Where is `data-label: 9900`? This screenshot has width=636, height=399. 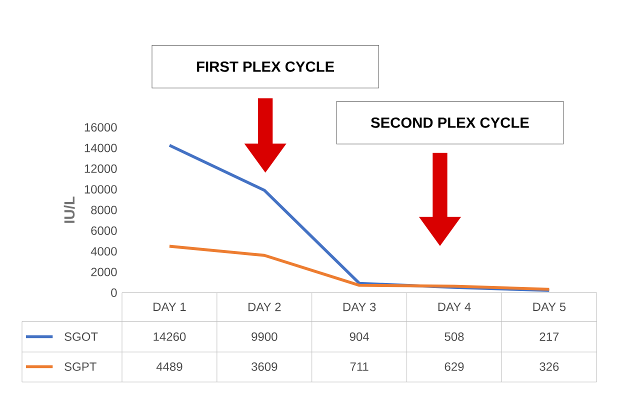 data-label: 9900 is located at coordinates (265, 337).